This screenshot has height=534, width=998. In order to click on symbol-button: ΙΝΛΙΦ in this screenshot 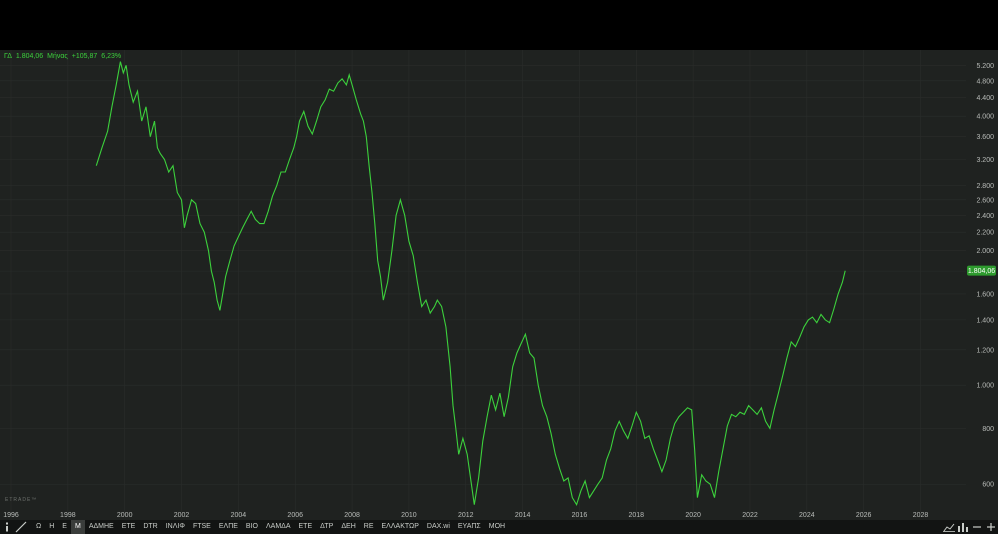, I will do `click(175, 526)`.